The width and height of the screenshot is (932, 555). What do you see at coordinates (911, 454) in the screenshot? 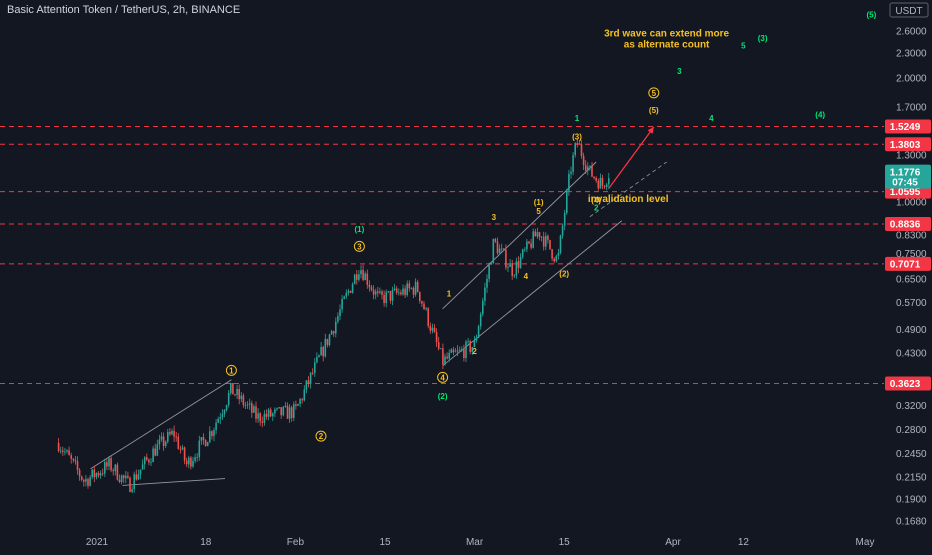
I see `y-tick-label: 0.2450` at bounding box center [911, 454].